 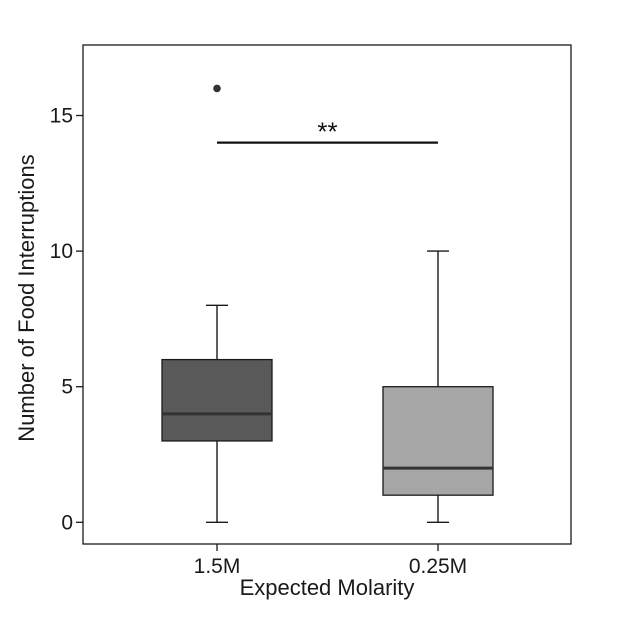 What do you see at coordinates (67, 387) in the screenshot?
I see `y-tick-label: 5` at bounding box center [67, 387].